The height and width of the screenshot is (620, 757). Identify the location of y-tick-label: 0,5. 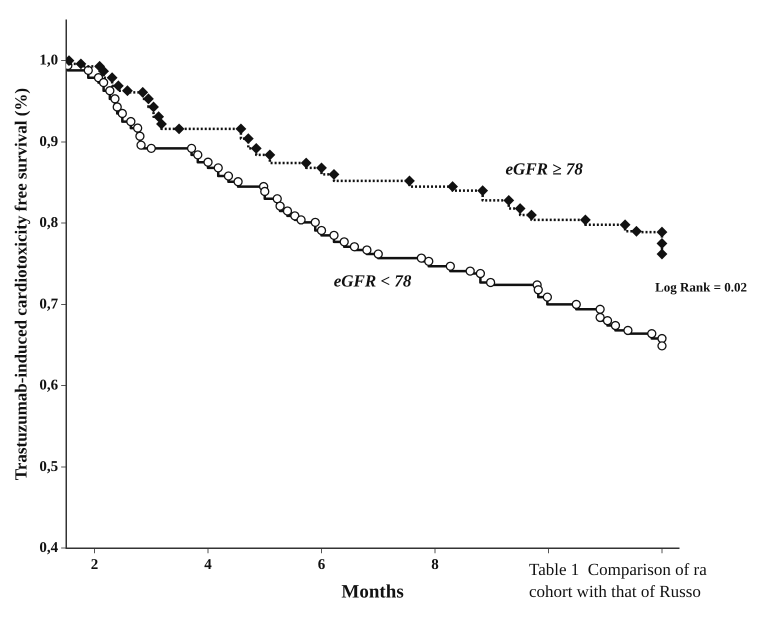
(48, 466).